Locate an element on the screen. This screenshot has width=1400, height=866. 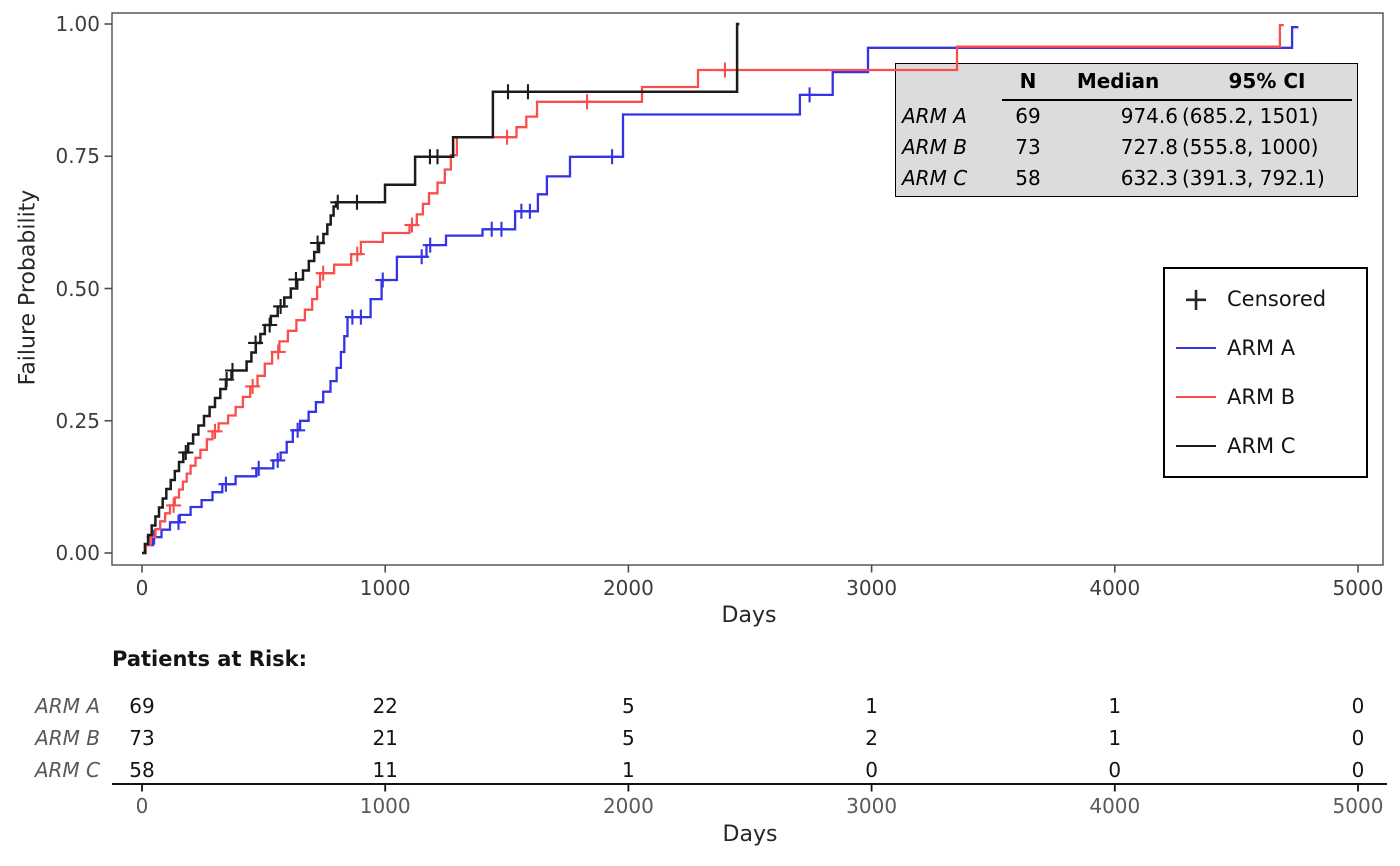
risk-count-2-1: 11 is located at coordinates (385, 770).